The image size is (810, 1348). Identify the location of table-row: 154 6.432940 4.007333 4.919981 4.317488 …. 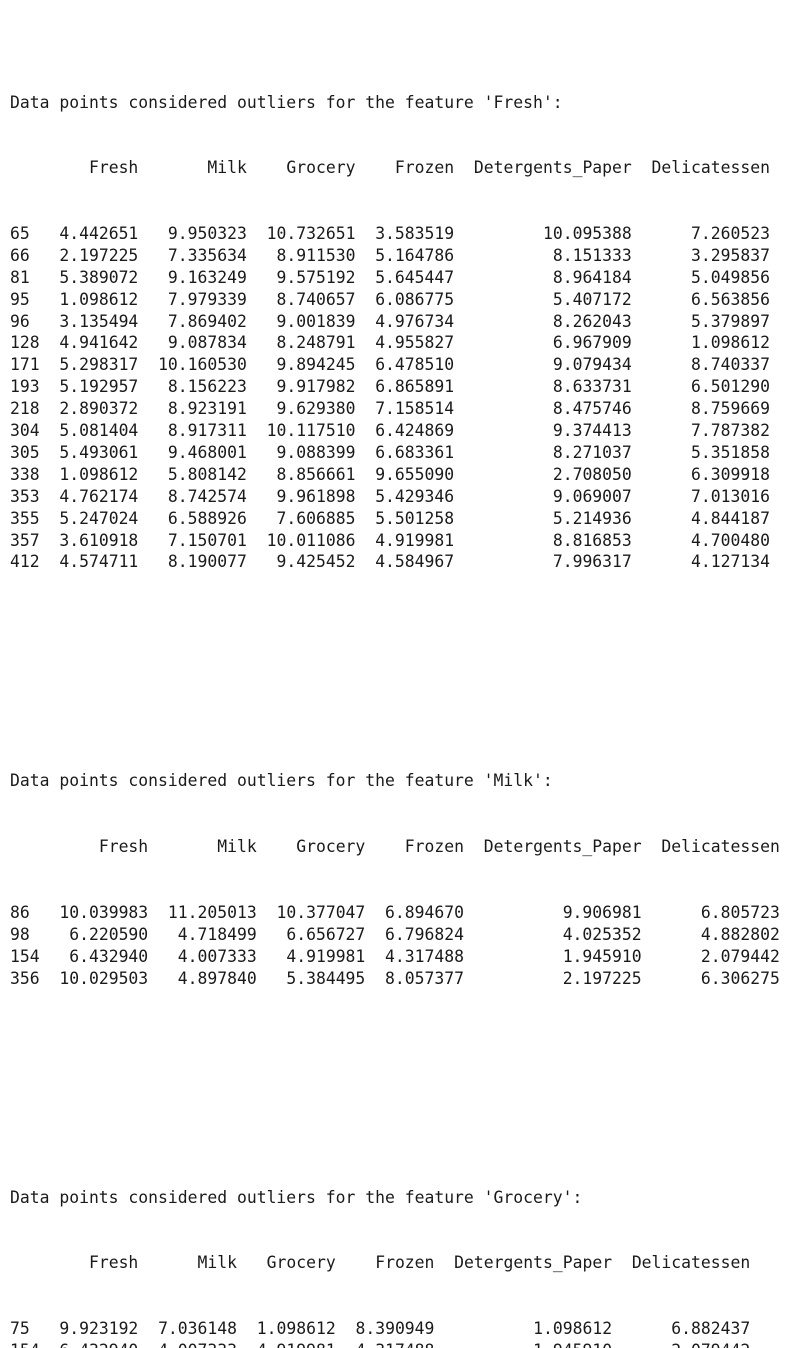
(395, 1344).